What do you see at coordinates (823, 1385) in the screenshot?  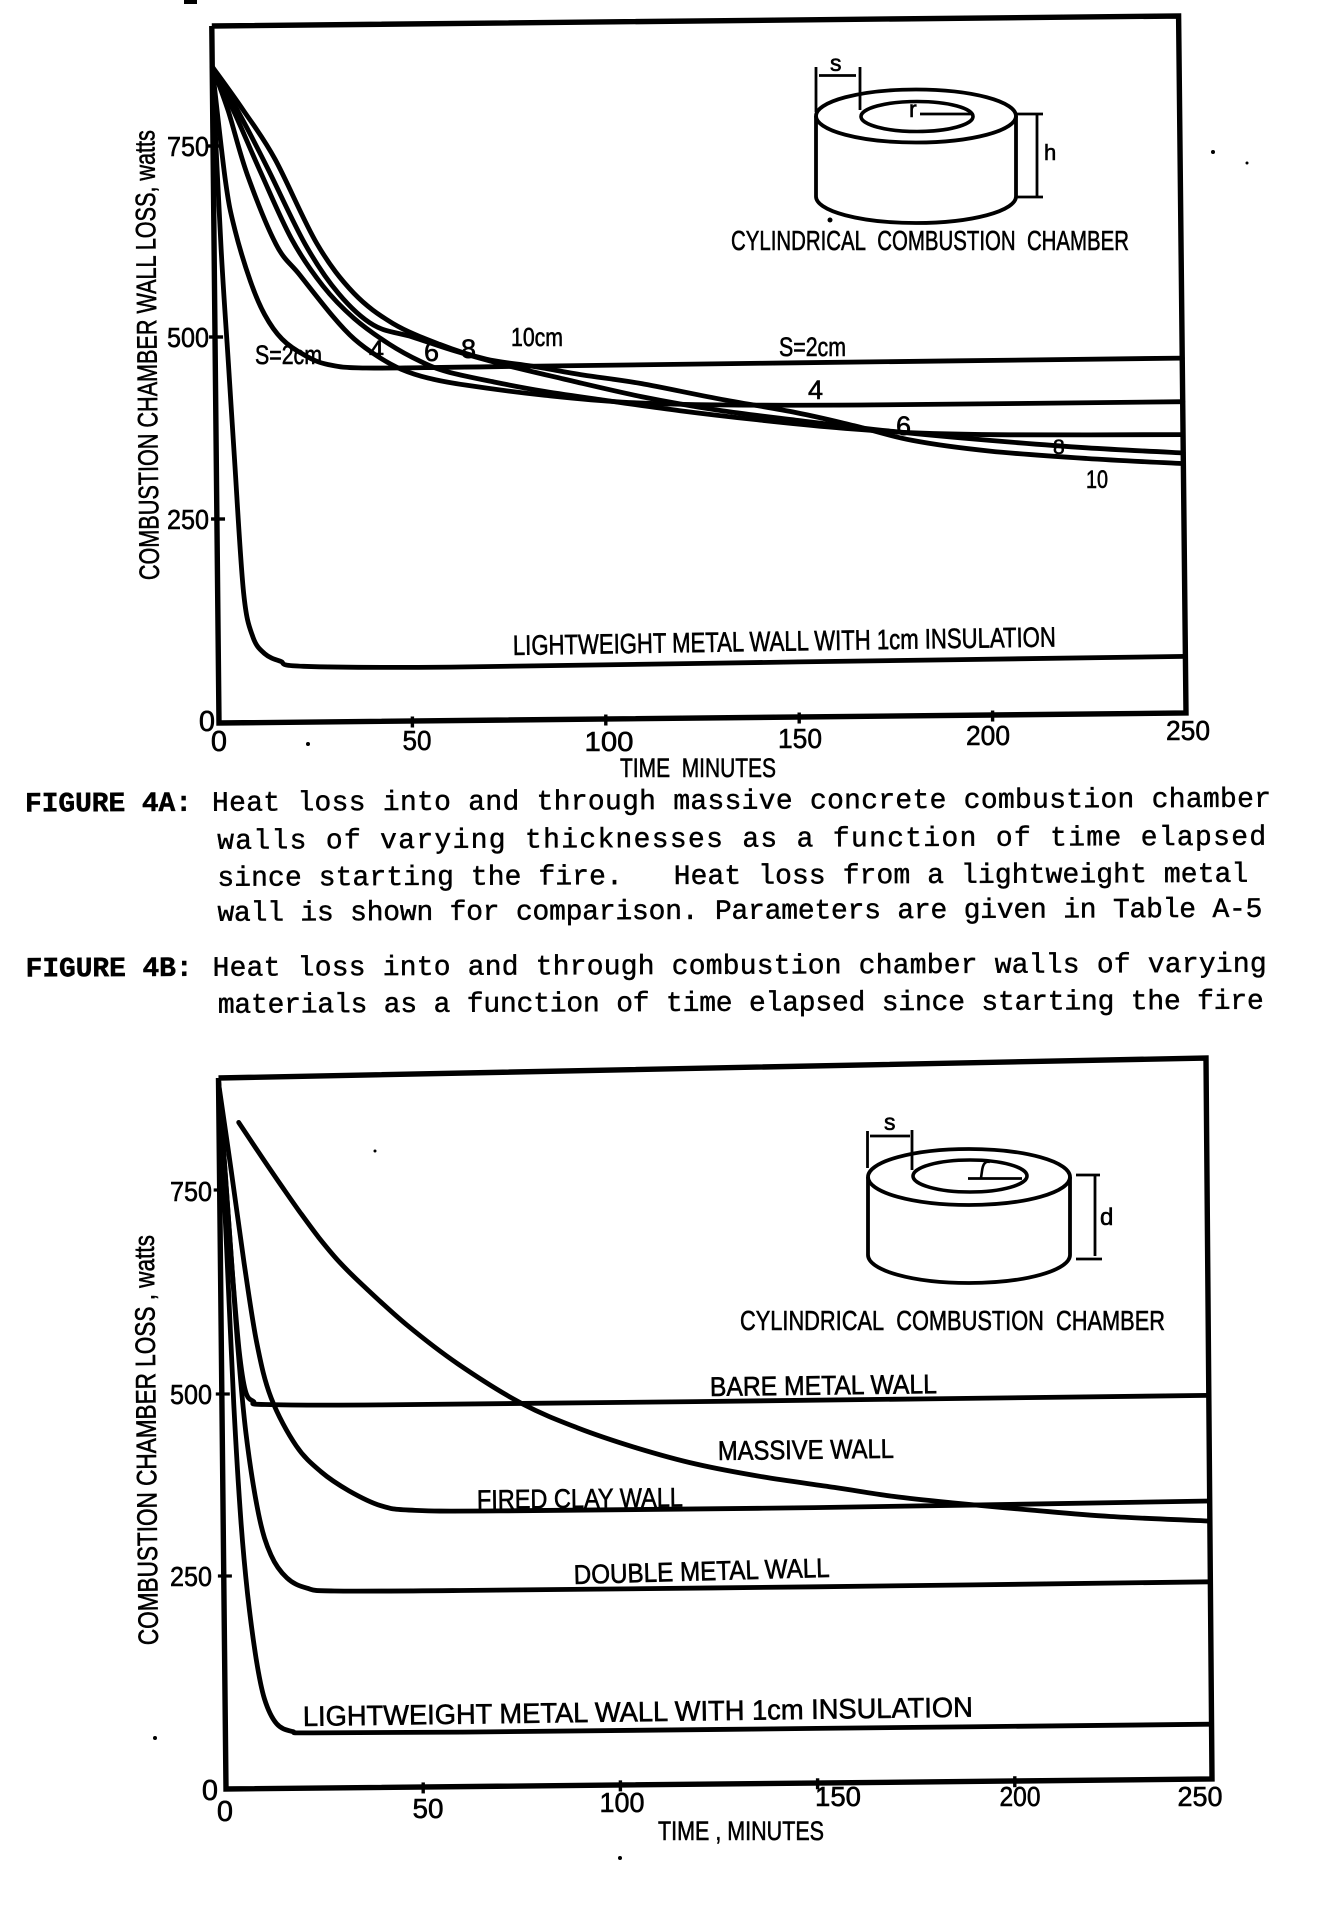 I see `svg-text: BARE METAL WALL` at bounding box center [823, 1385].